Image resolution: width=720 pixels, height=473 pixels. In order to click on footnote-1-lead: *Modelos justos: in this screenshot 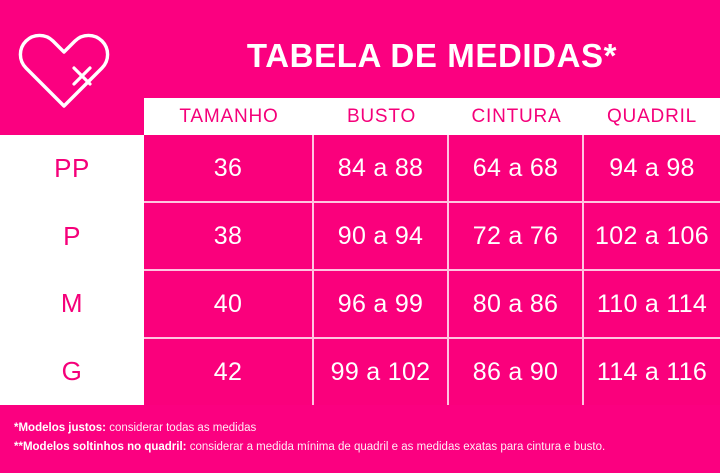, I will do `click(60, 428)`.